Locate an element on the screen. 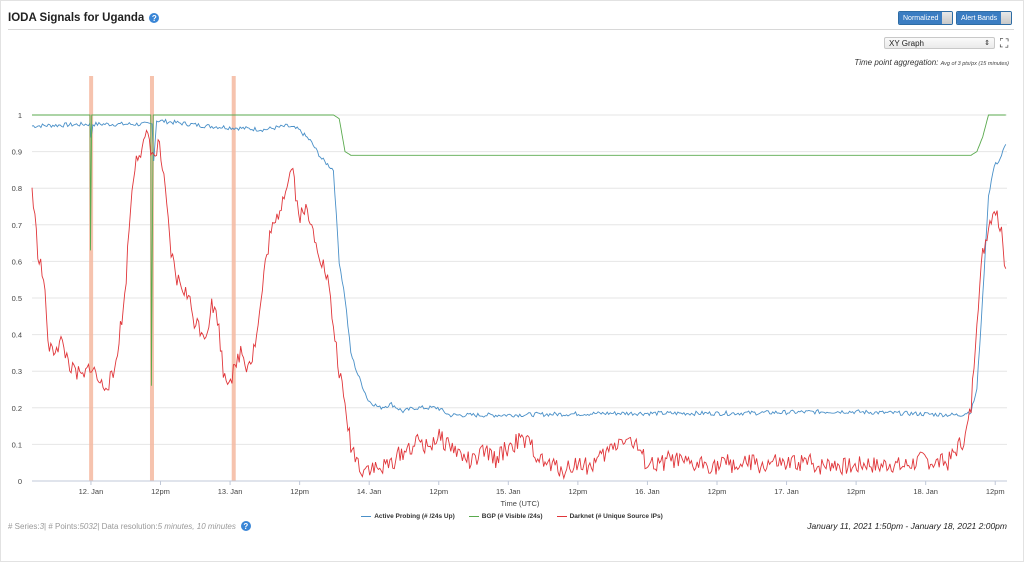  y-tick-label: 0.1 is located at coordinates (17, 444).